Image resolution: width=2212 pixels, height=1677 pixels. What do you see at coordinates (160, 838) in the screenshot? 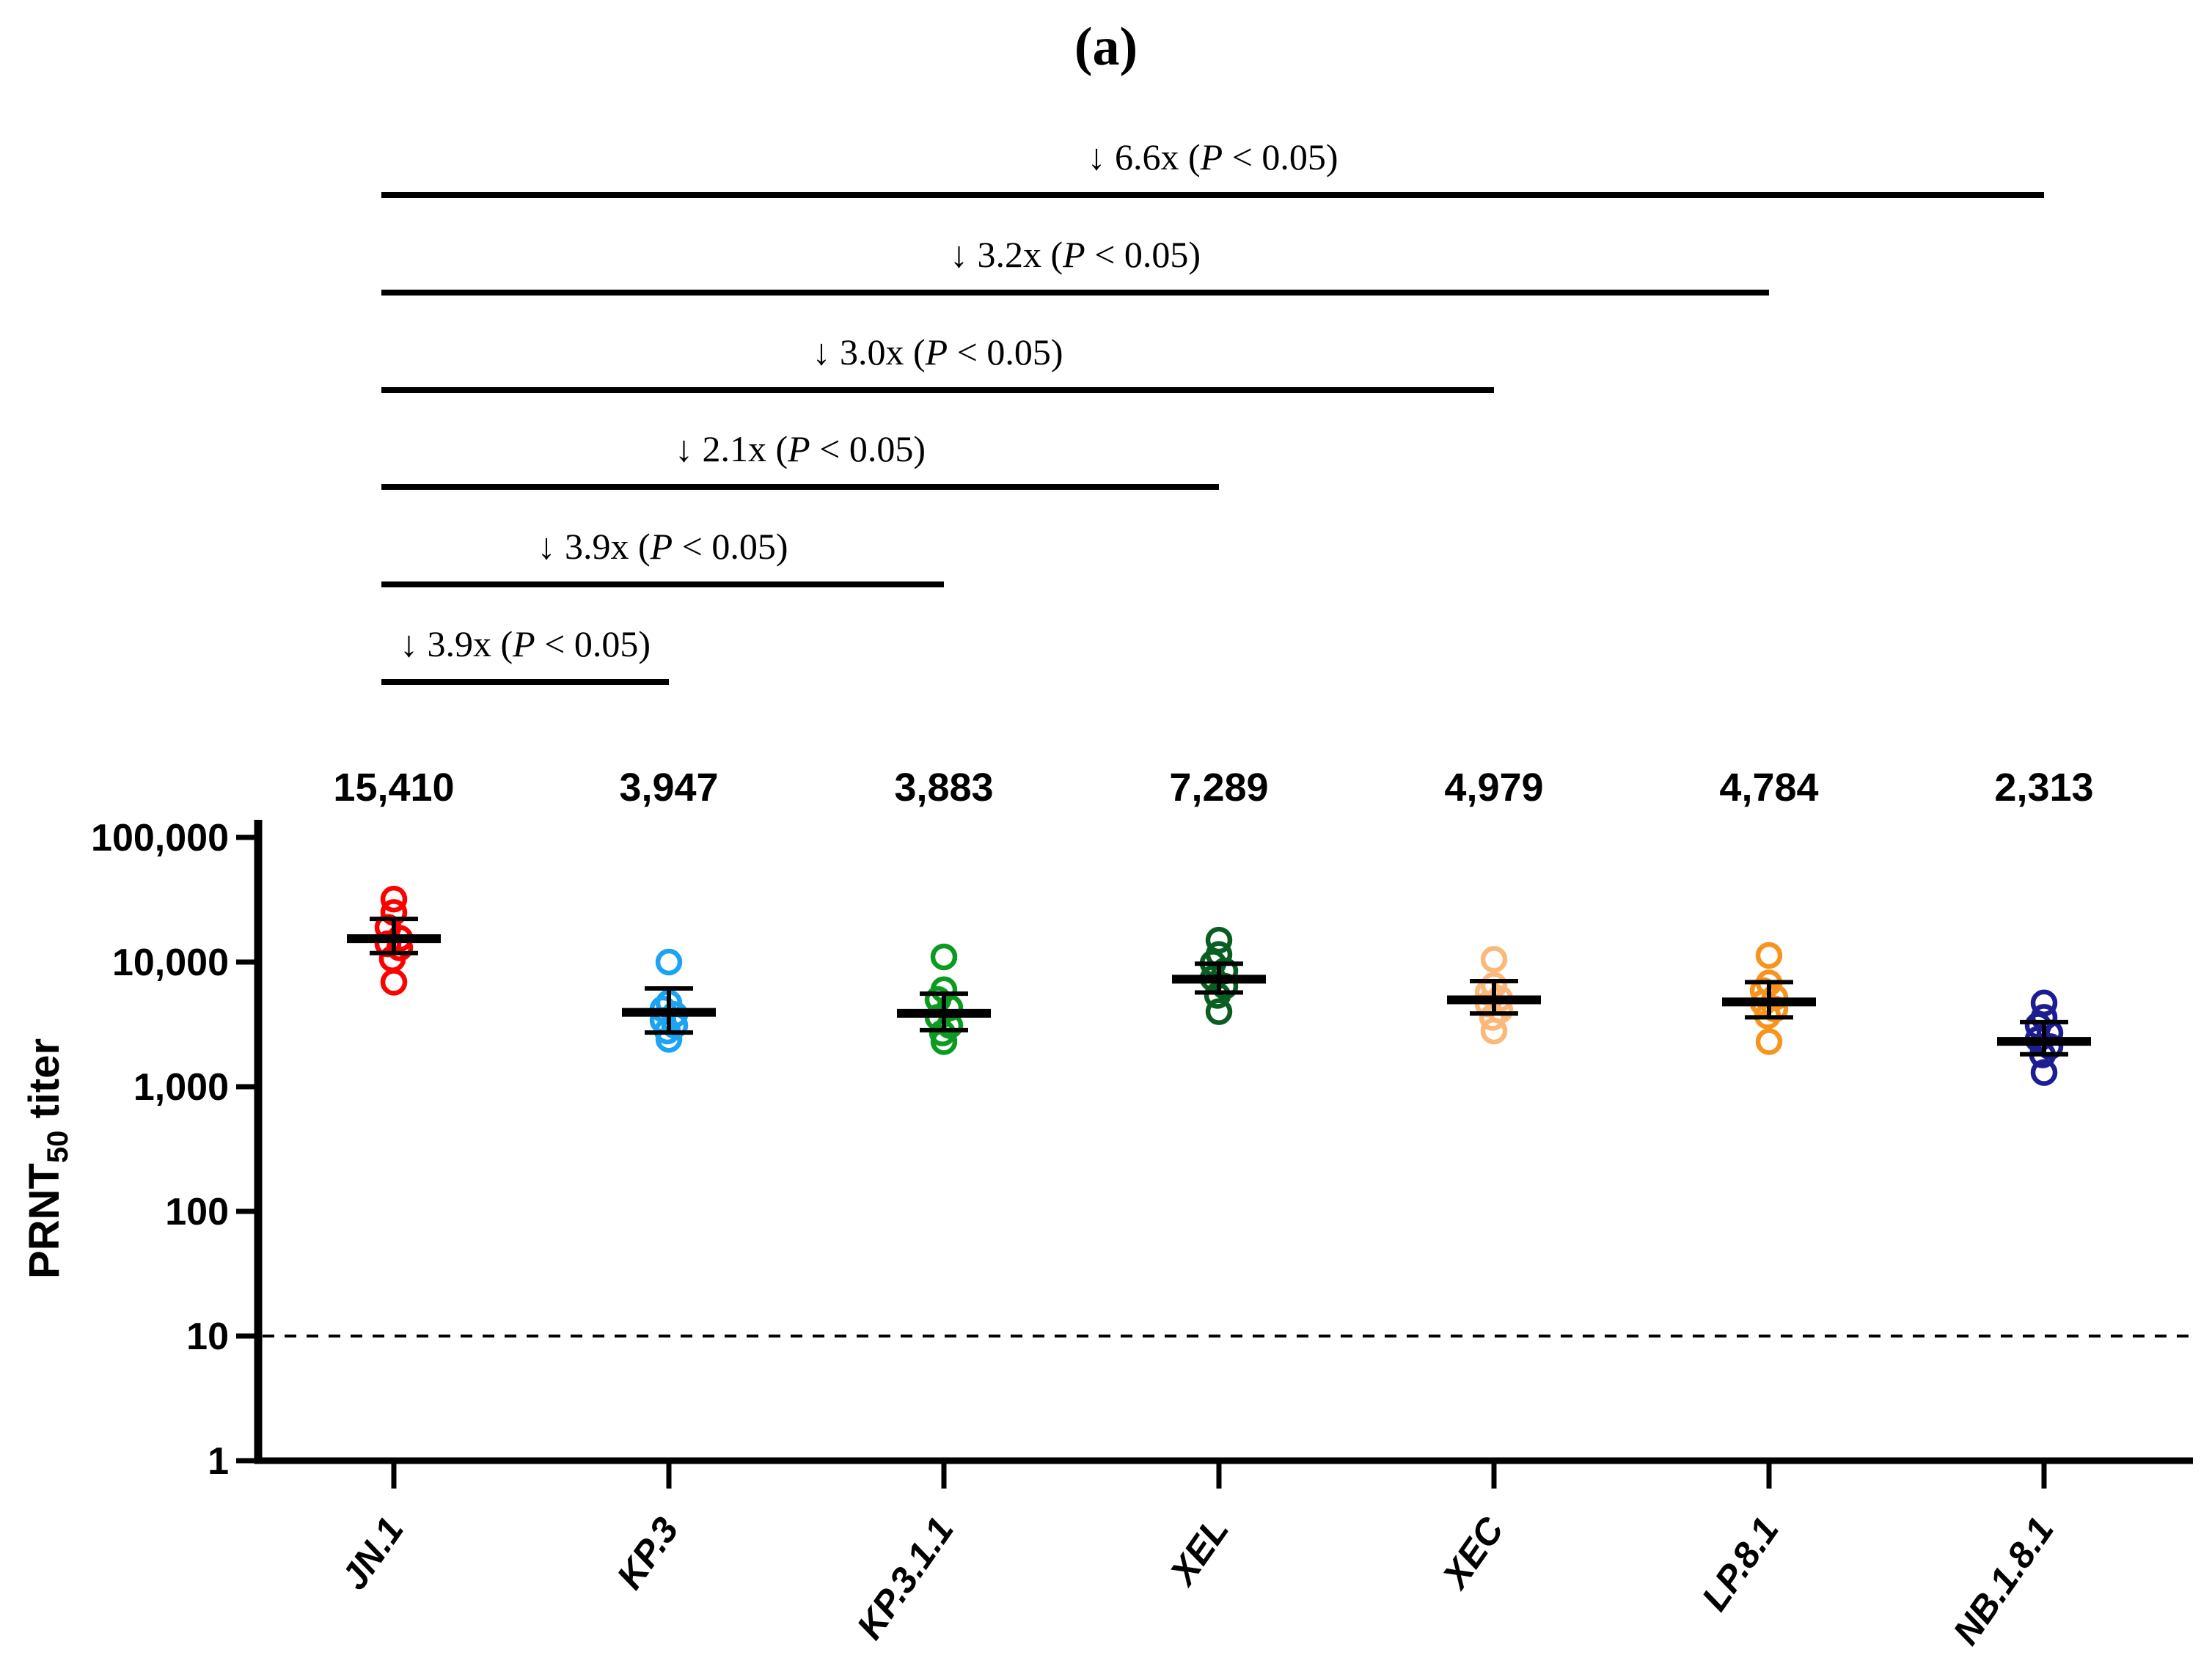
I see `y-tick-label: 100,000` at bounding box center [160, 838].